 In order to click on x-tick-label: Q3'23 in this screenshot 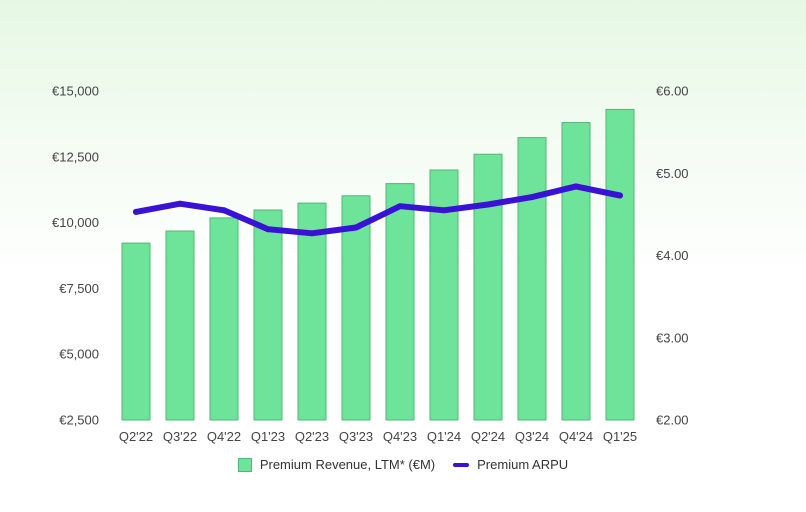, I will do `click(356, 436)`.